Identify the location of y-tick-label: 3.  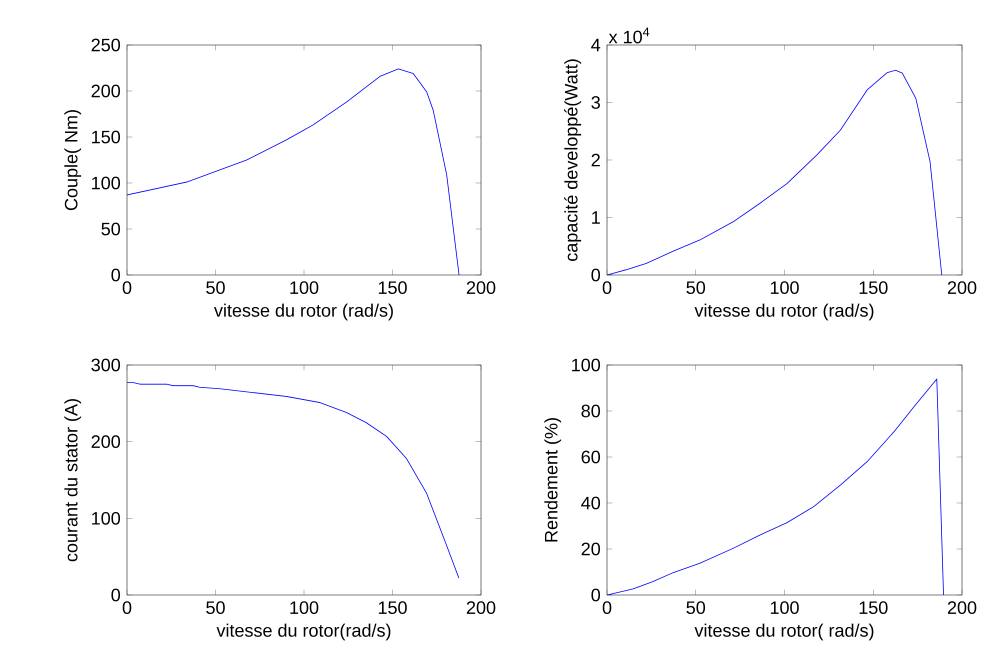
(595, 102).